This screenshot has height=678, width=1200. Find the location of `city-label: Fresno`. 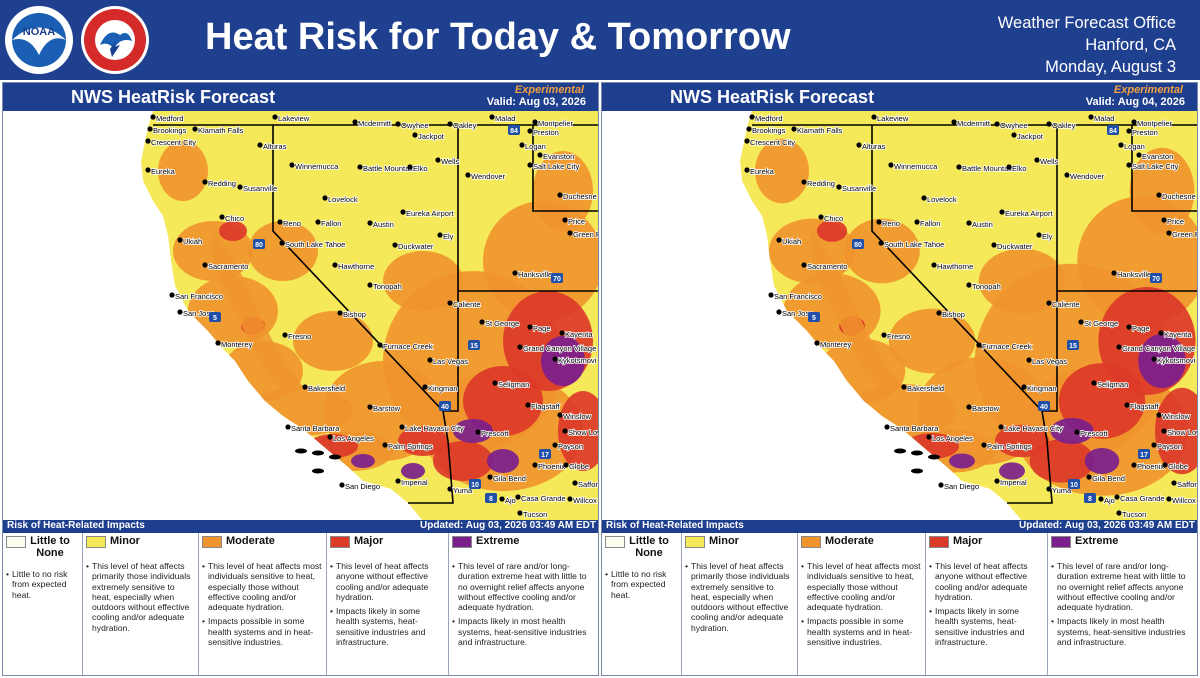

city-label: Fresno is located at coordinates (299, 336).